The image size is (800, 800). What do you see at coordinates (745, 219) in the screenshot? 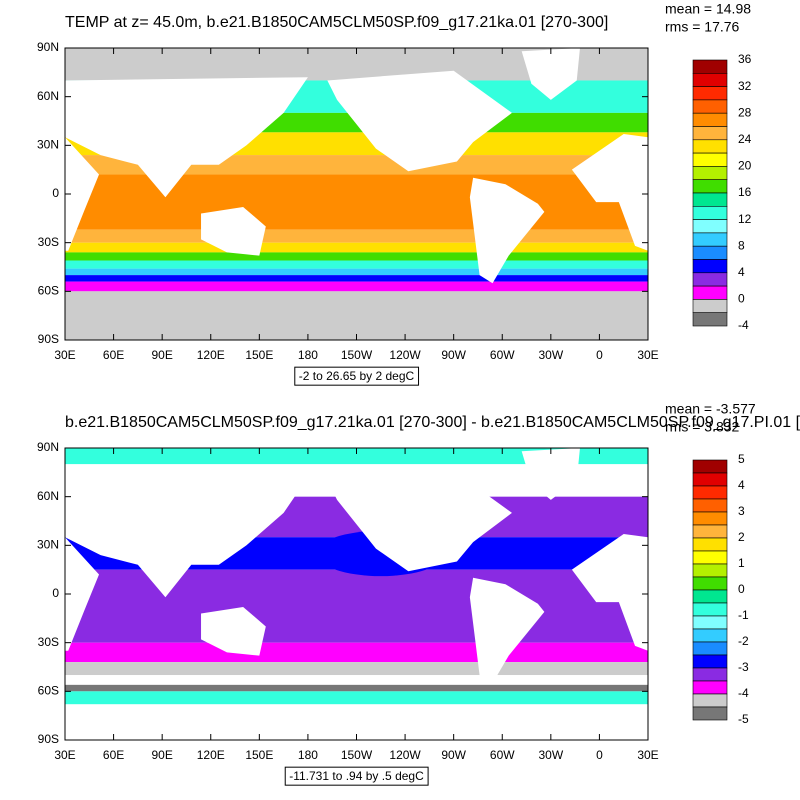
I see `colorbar-label: 12` at bounding box center [745, 219].